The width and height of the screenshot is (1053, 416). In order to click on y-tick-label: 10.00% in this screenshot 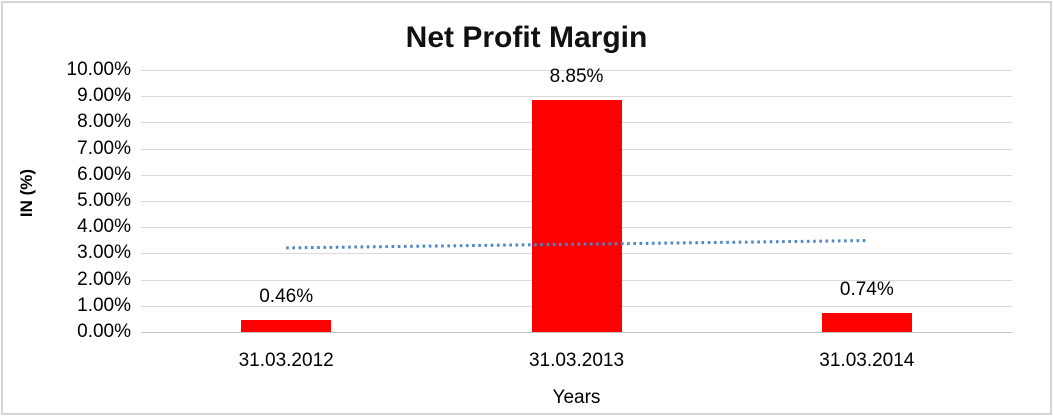, I will do `click(98, 69)`.